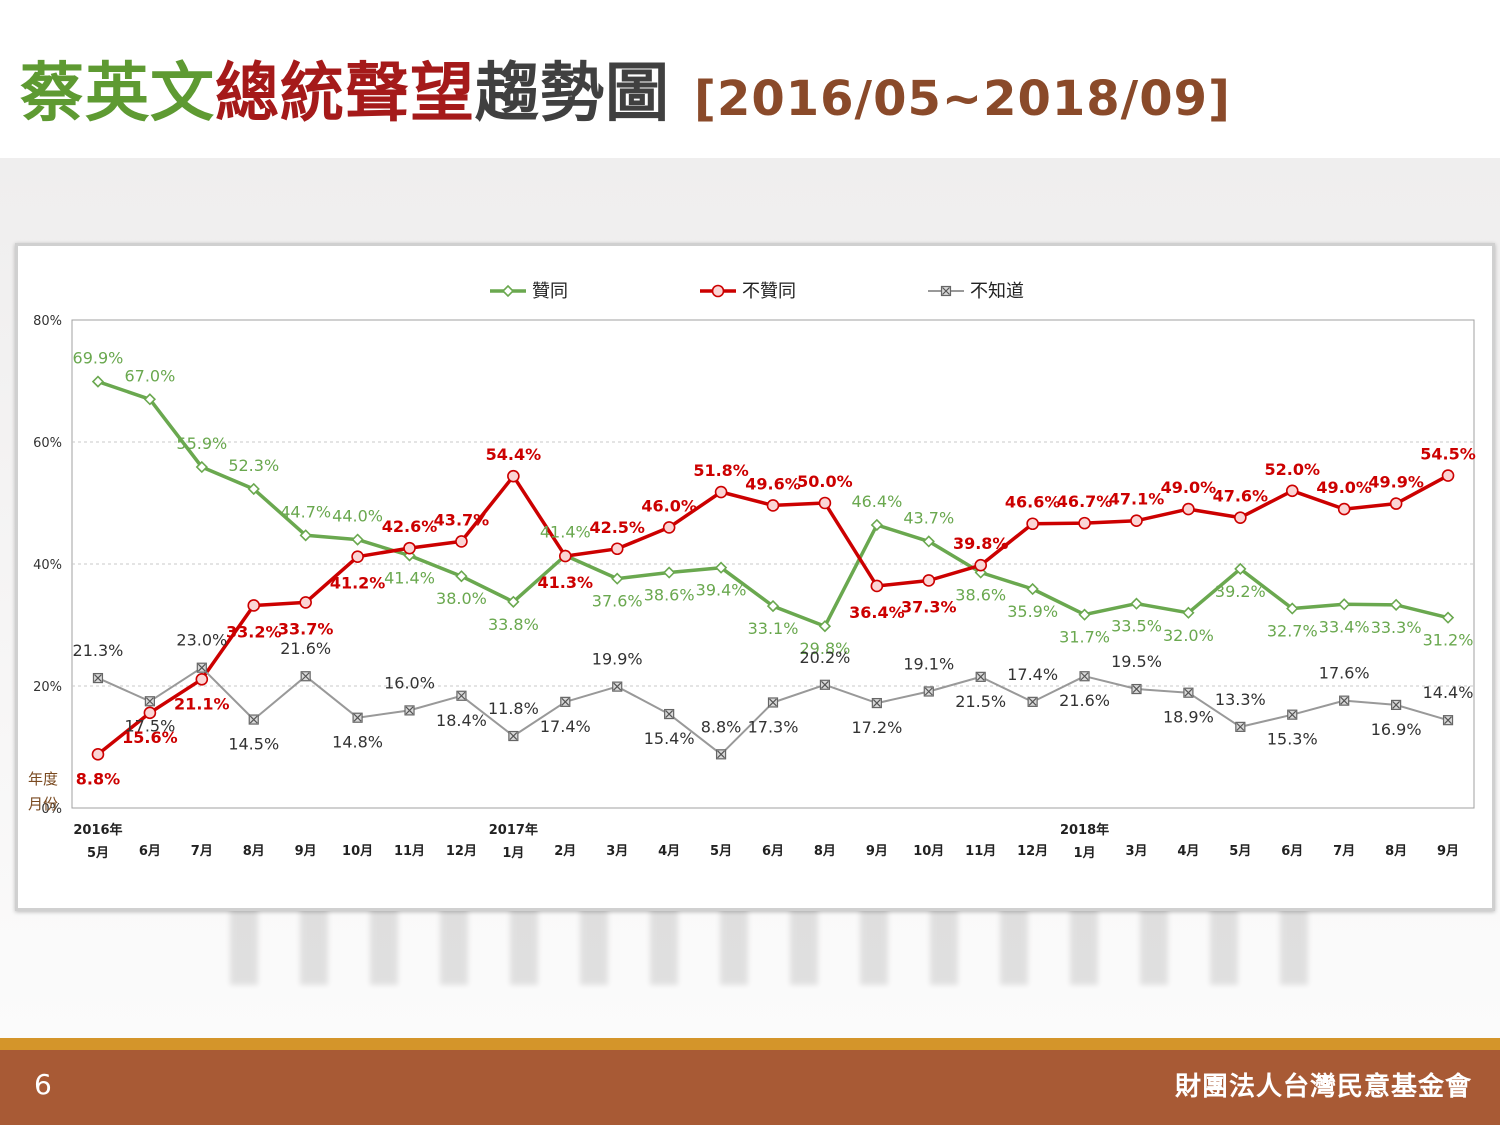 Image resolution: width=1500 pixels, height=1125 pixels. Describe the element at coordinates (946, 291) in the screenshot. I see `legend-marker-unknown` at that location.